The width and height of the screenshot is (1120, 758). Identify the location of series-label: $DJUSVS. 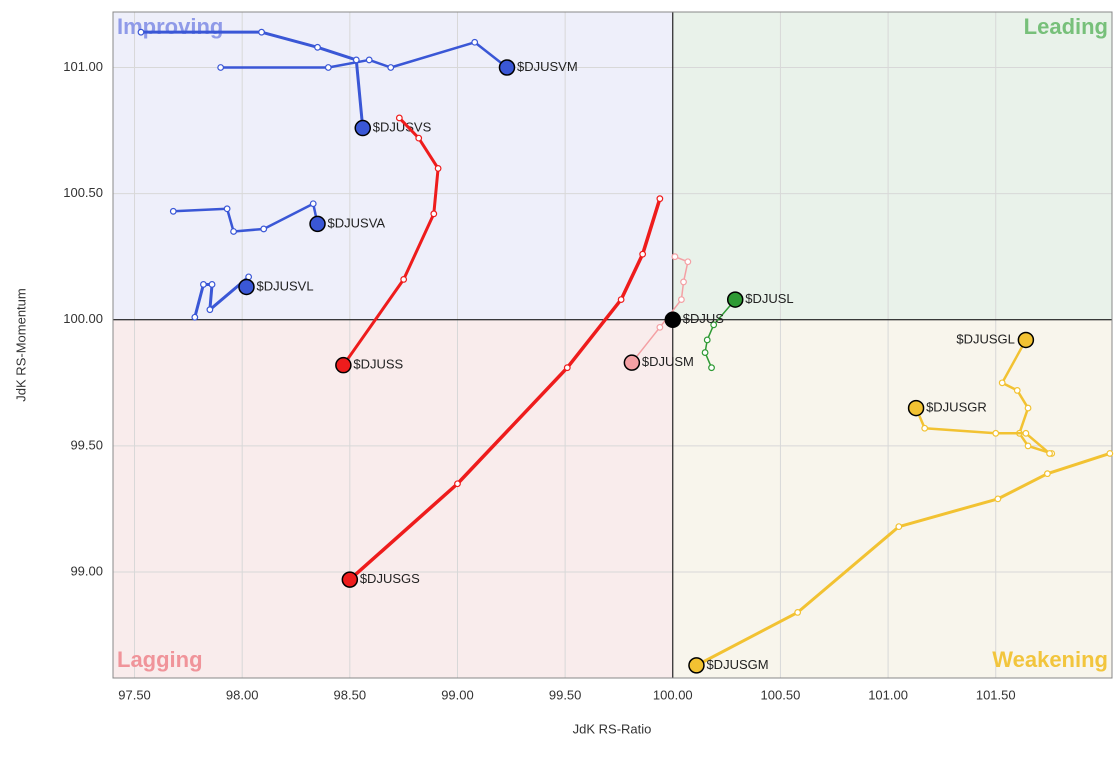
(402, 126).